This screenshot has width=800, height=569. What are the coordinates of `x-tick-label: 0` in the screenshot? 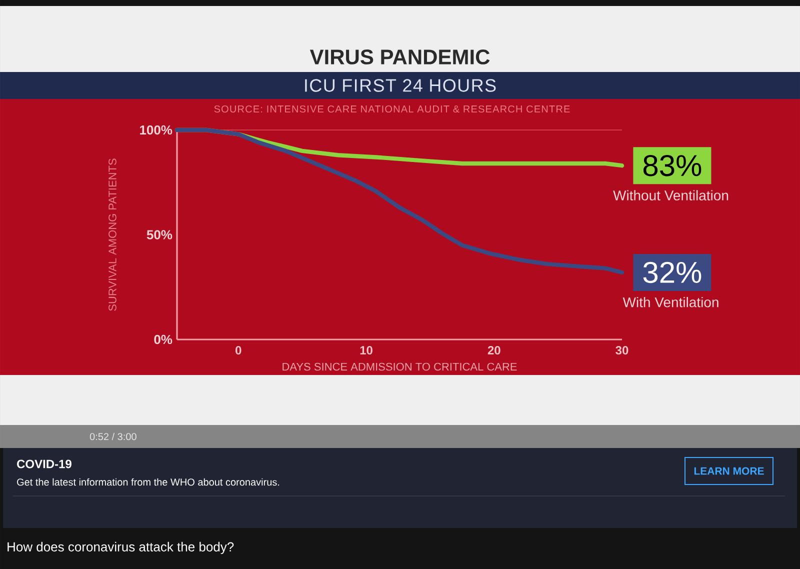 It's located at (239, 350).